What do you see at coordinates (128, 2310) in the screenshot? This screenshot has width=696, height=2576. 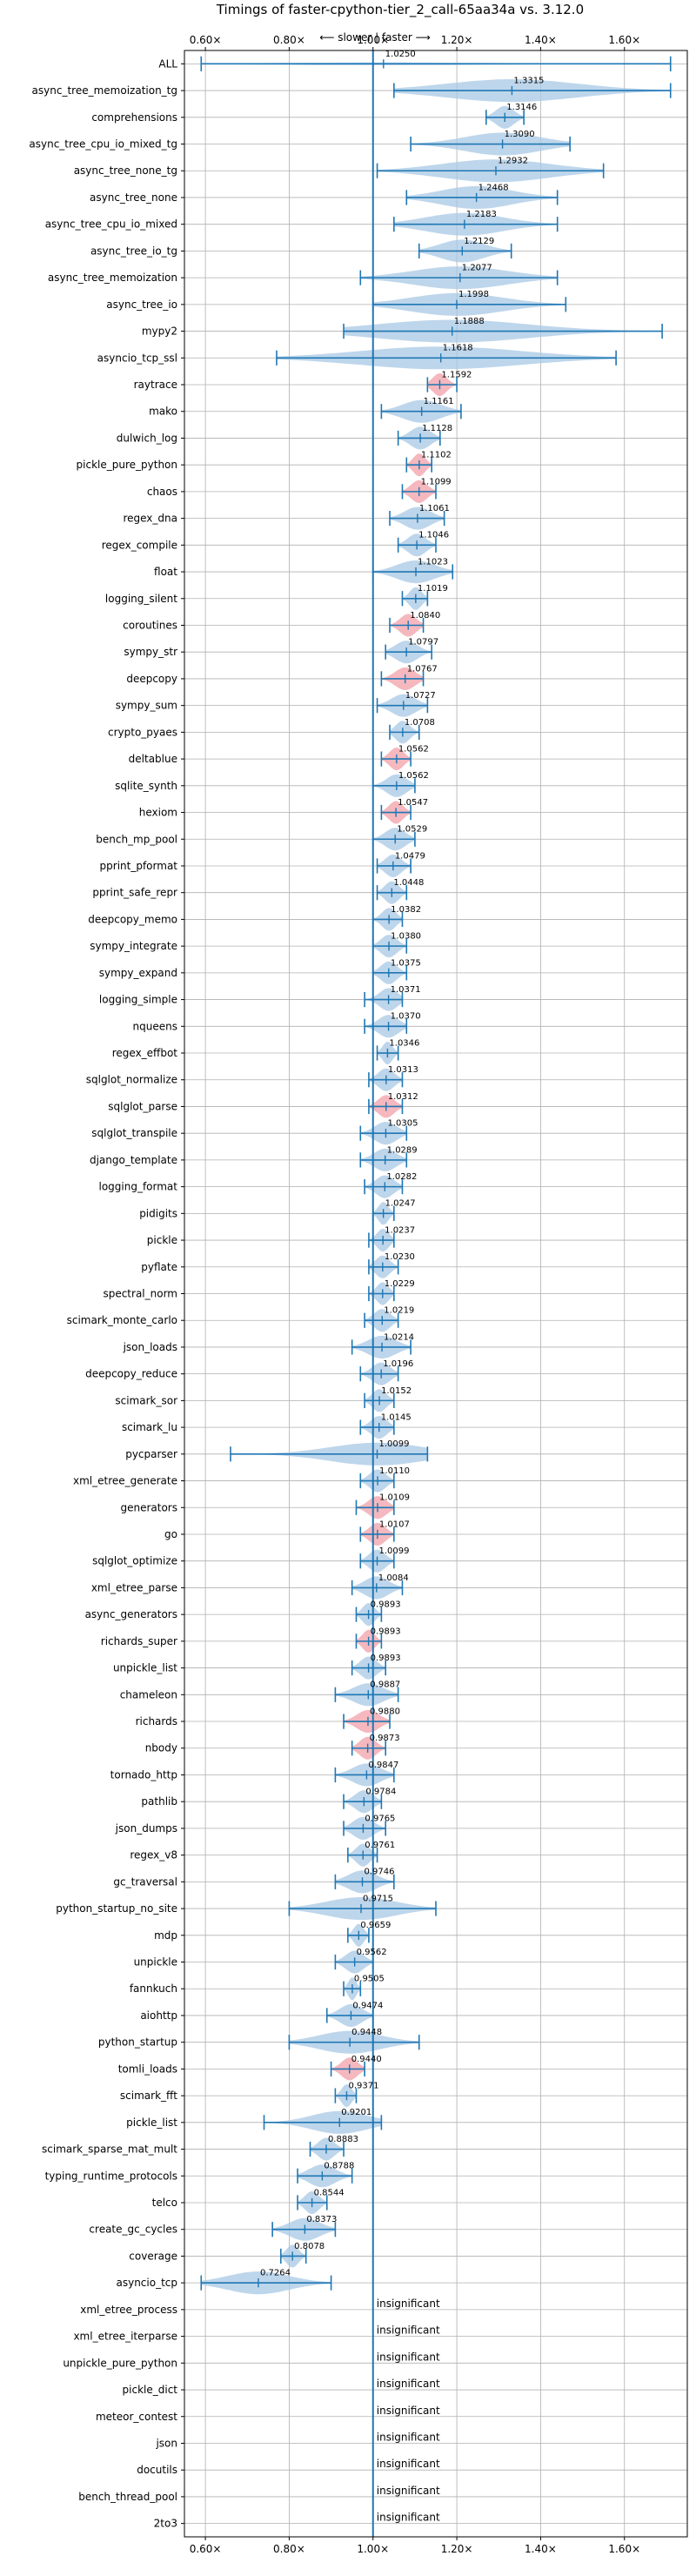 I see `benchmark-label: xml_etree_process` at bounding box center [128, 2310].